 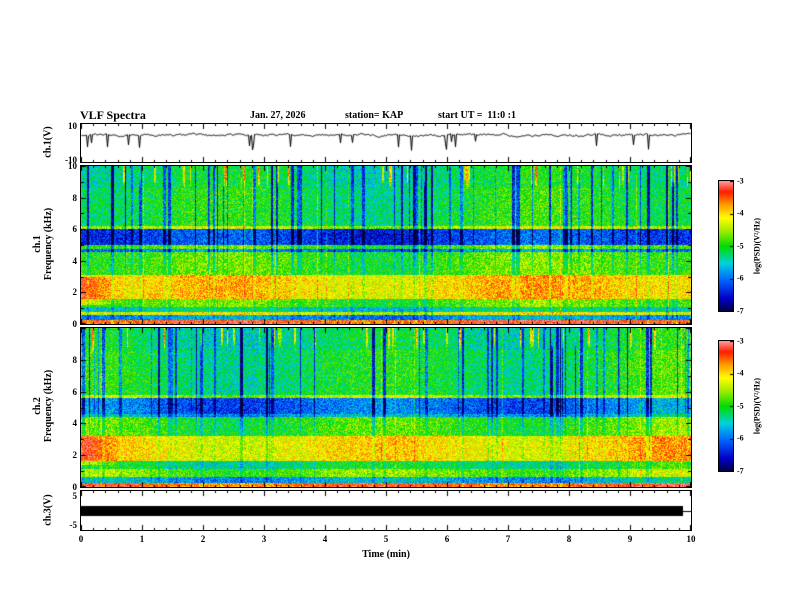 I want to click on colorbar-1-tick: -7, so click(x=740, y=311).